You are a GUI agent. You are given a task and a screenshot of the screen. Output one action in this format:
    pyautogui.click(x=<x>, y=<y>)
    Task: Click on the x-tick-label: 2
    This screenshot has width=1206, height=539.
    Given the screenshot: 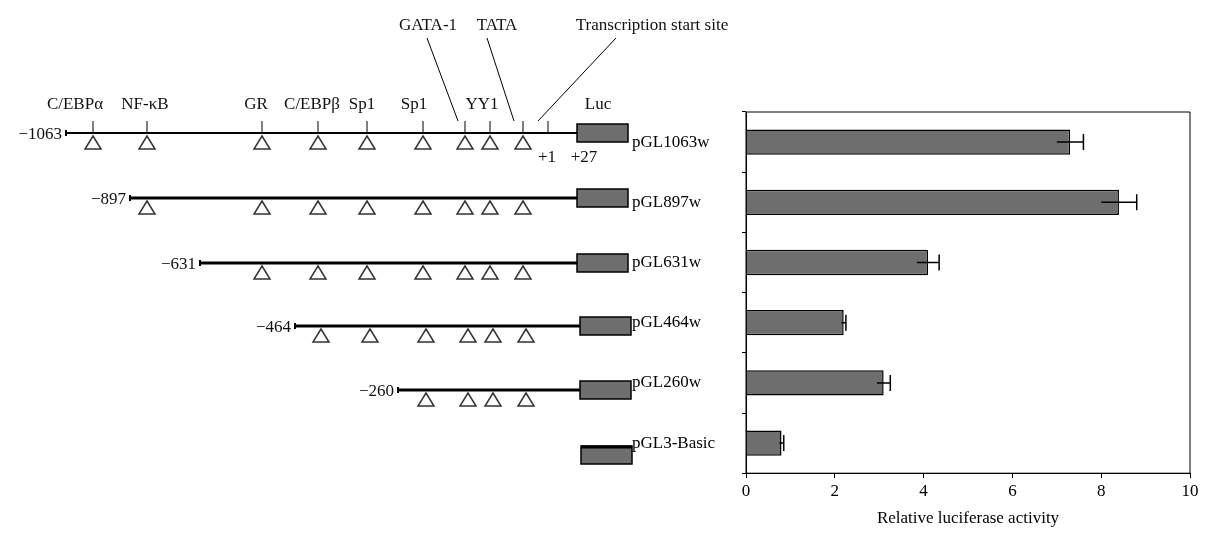 What is the action you would take?
    pyautogui.click(x=835, y=490)
    